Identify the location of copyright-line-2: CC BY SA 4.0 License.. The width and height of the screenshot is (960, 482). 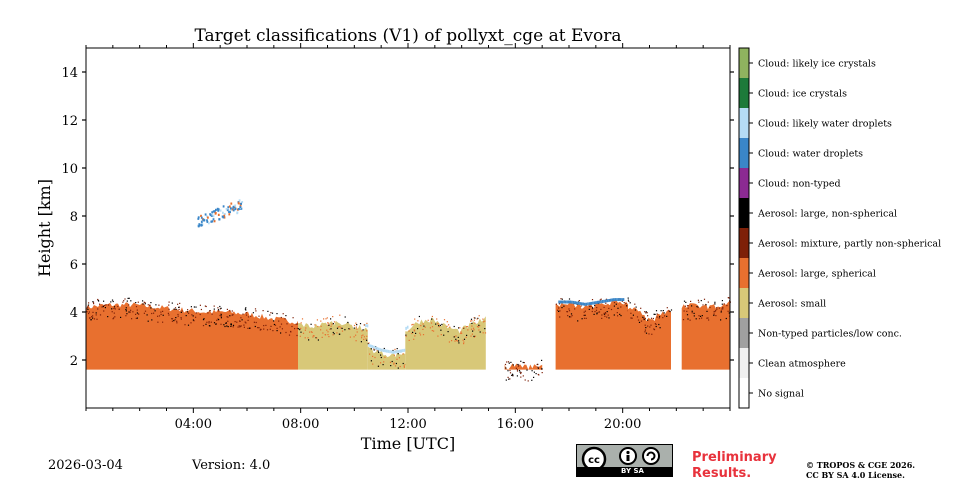
(855, 475).